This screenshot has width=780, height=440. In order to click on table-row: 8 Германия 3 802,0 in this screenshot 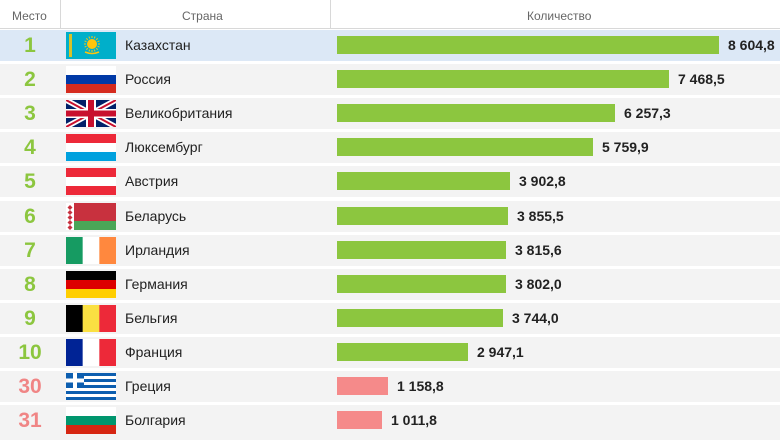, I will do `click(390, 284)`.